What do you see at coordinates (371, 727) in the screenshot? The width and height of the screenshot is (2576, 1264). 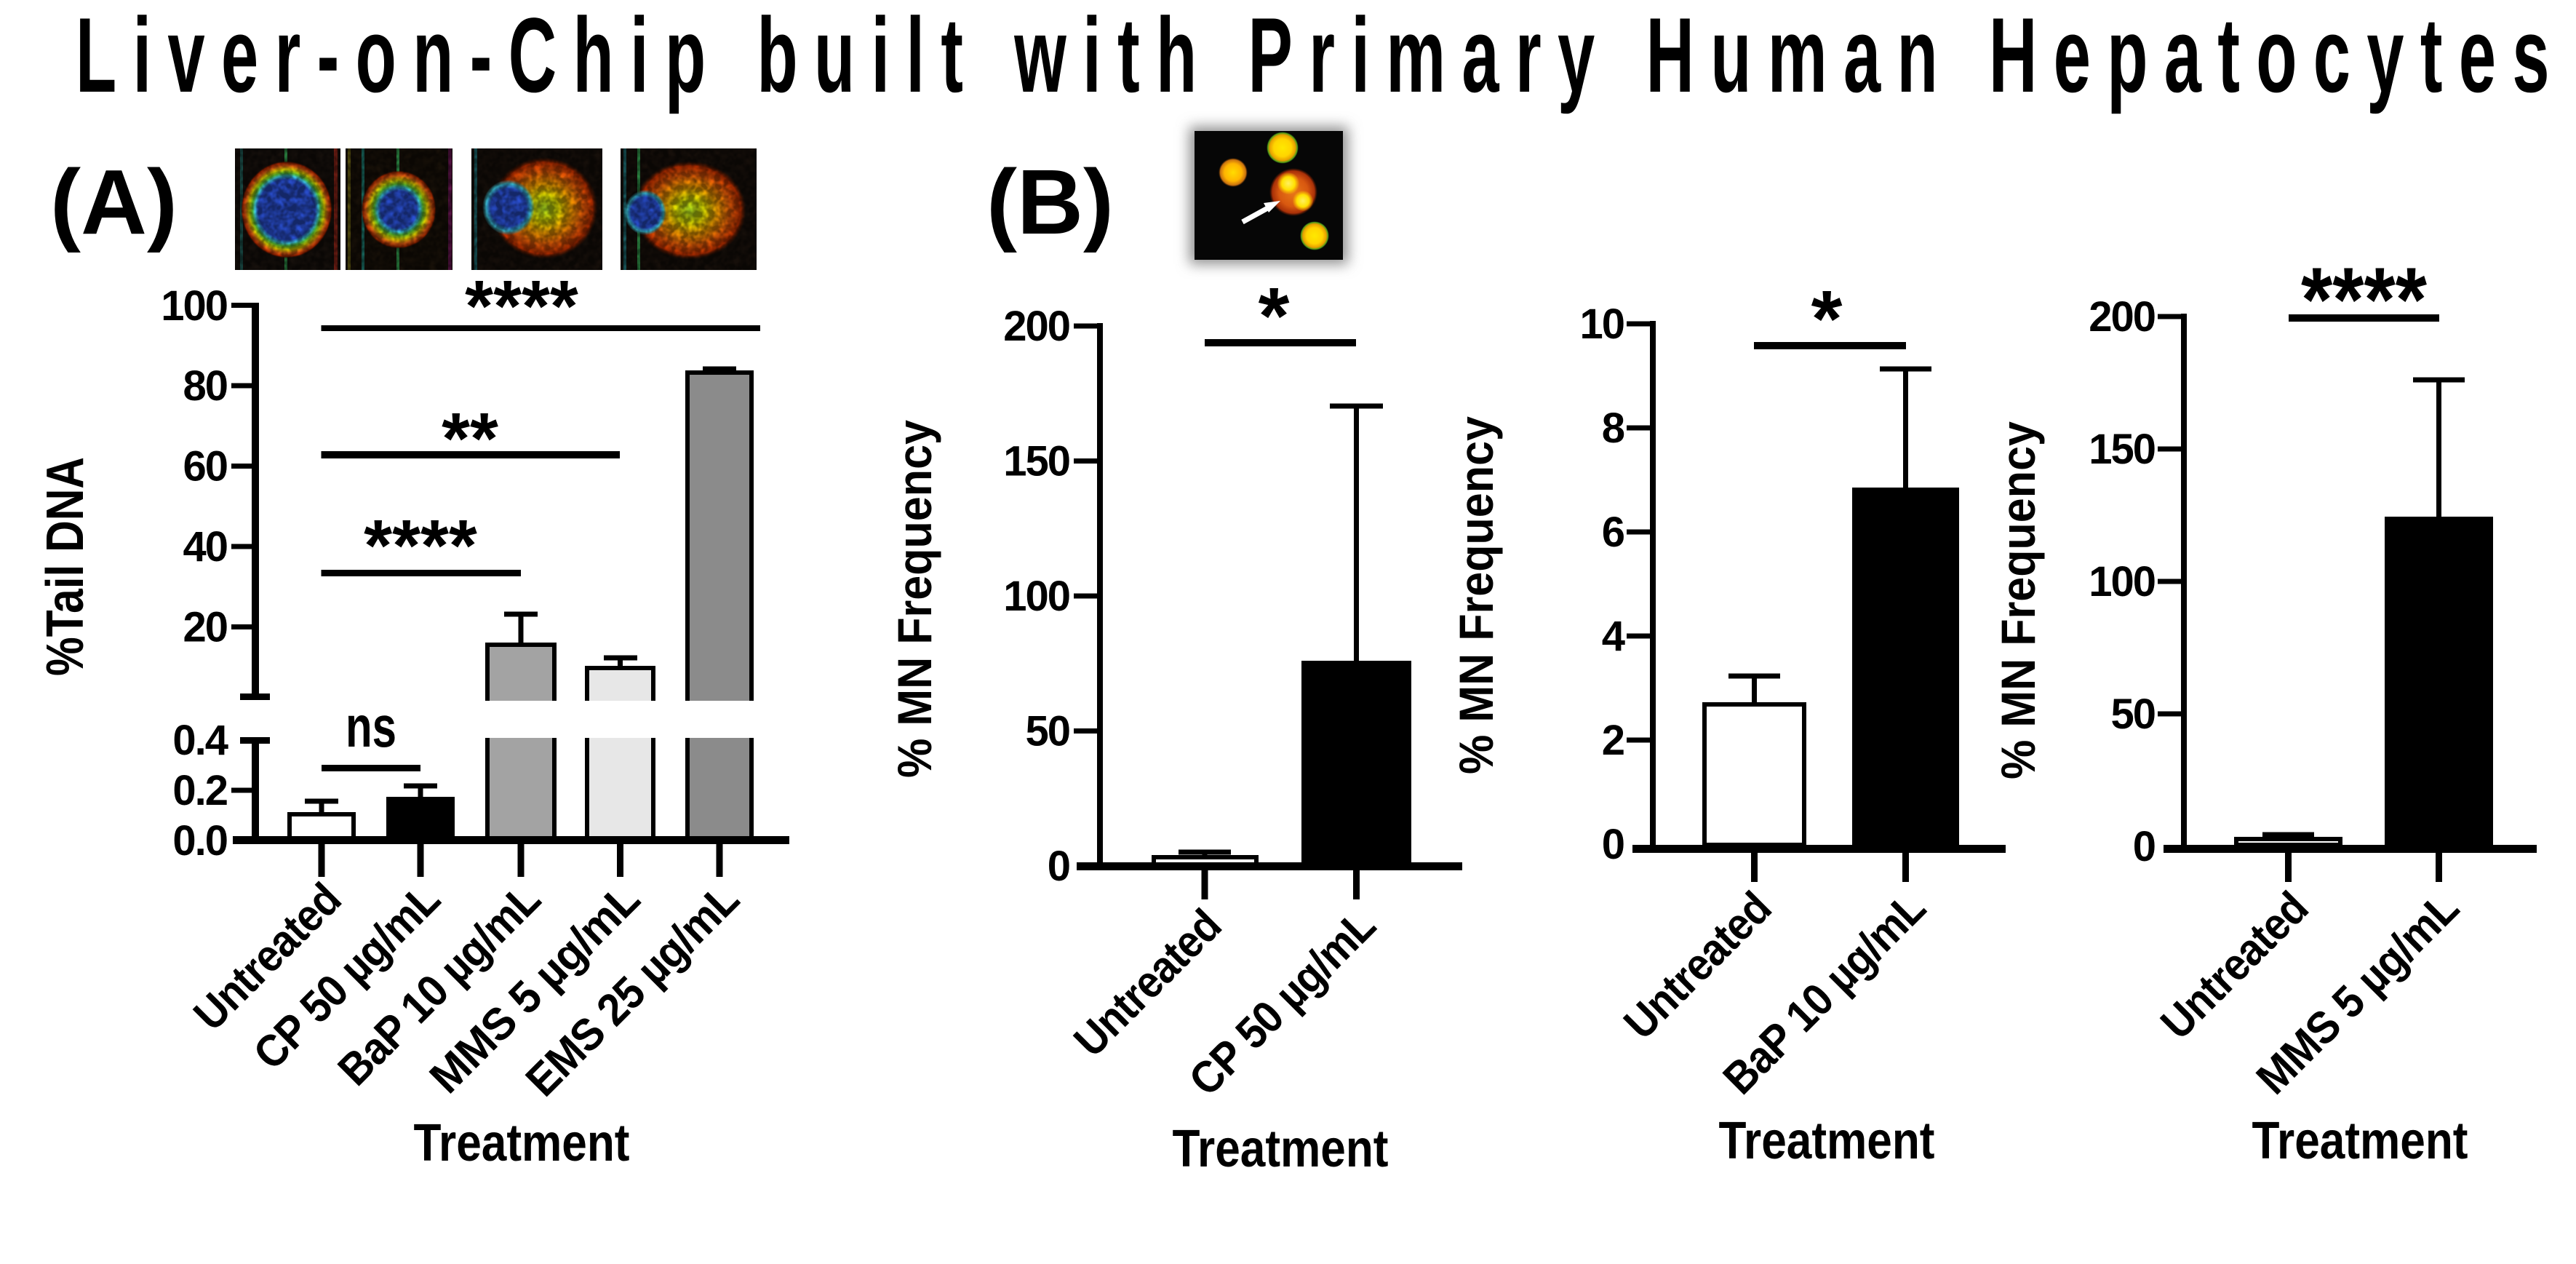 I see `svg-text: ns` at bounding box center [371, 727].